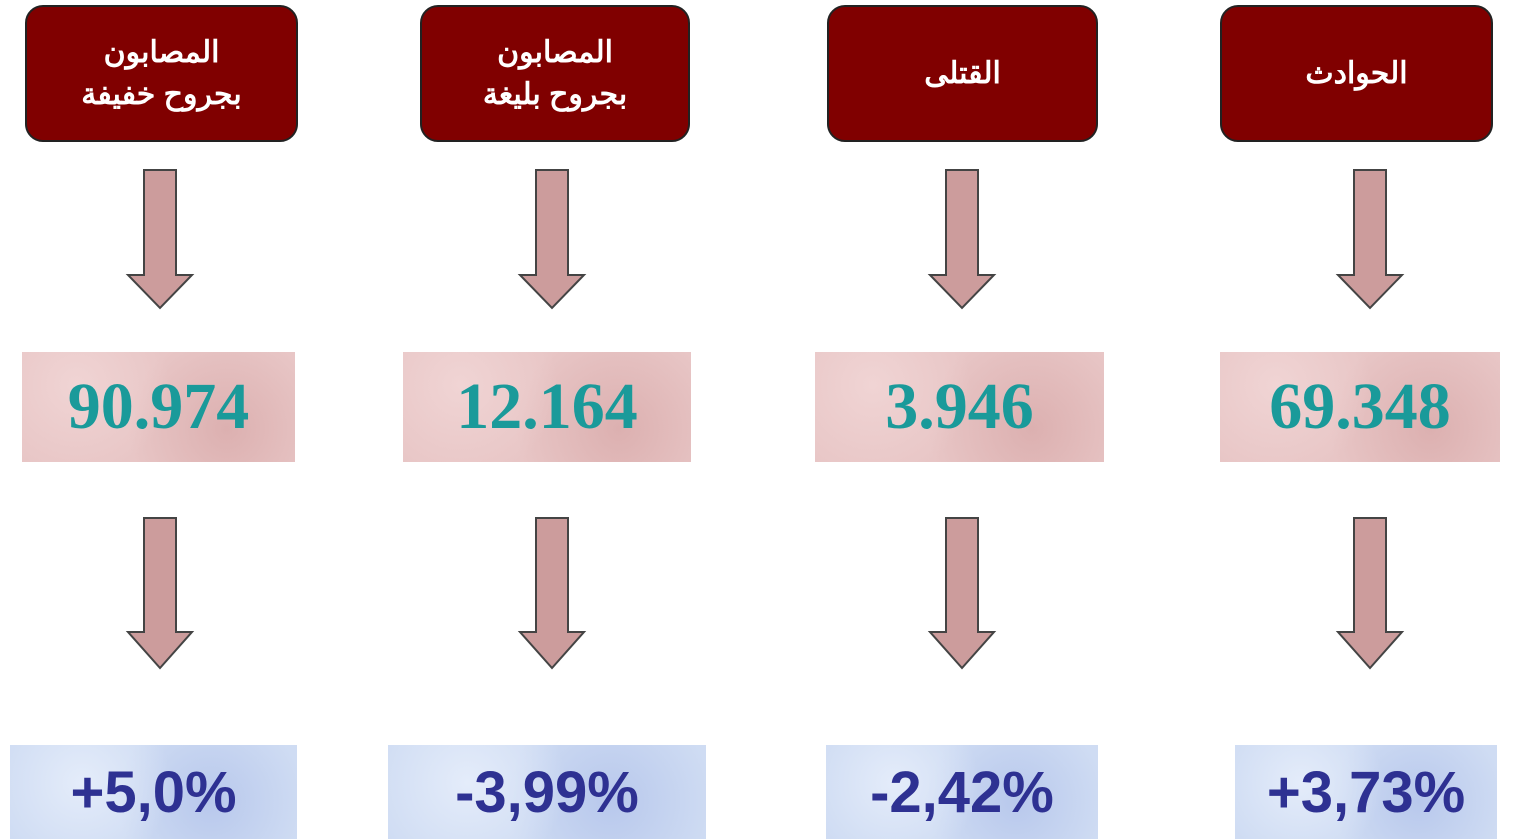 This screenshot has width=1514, height=839. I want to click on value-box: 3.946, so click(959, 407).